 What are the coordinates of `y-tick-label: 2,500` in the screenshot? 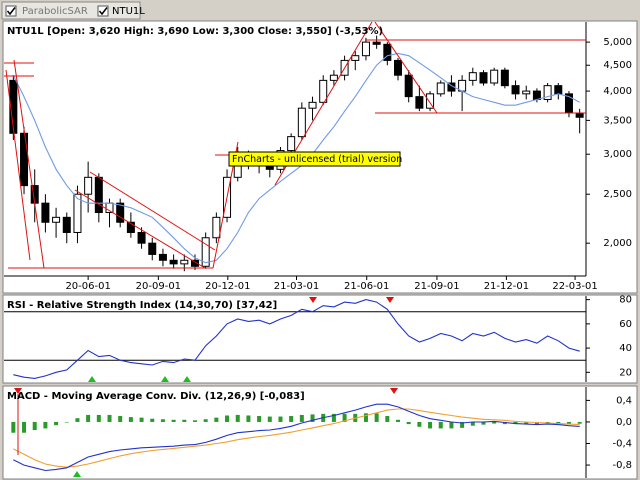 It's located at (617, 194).